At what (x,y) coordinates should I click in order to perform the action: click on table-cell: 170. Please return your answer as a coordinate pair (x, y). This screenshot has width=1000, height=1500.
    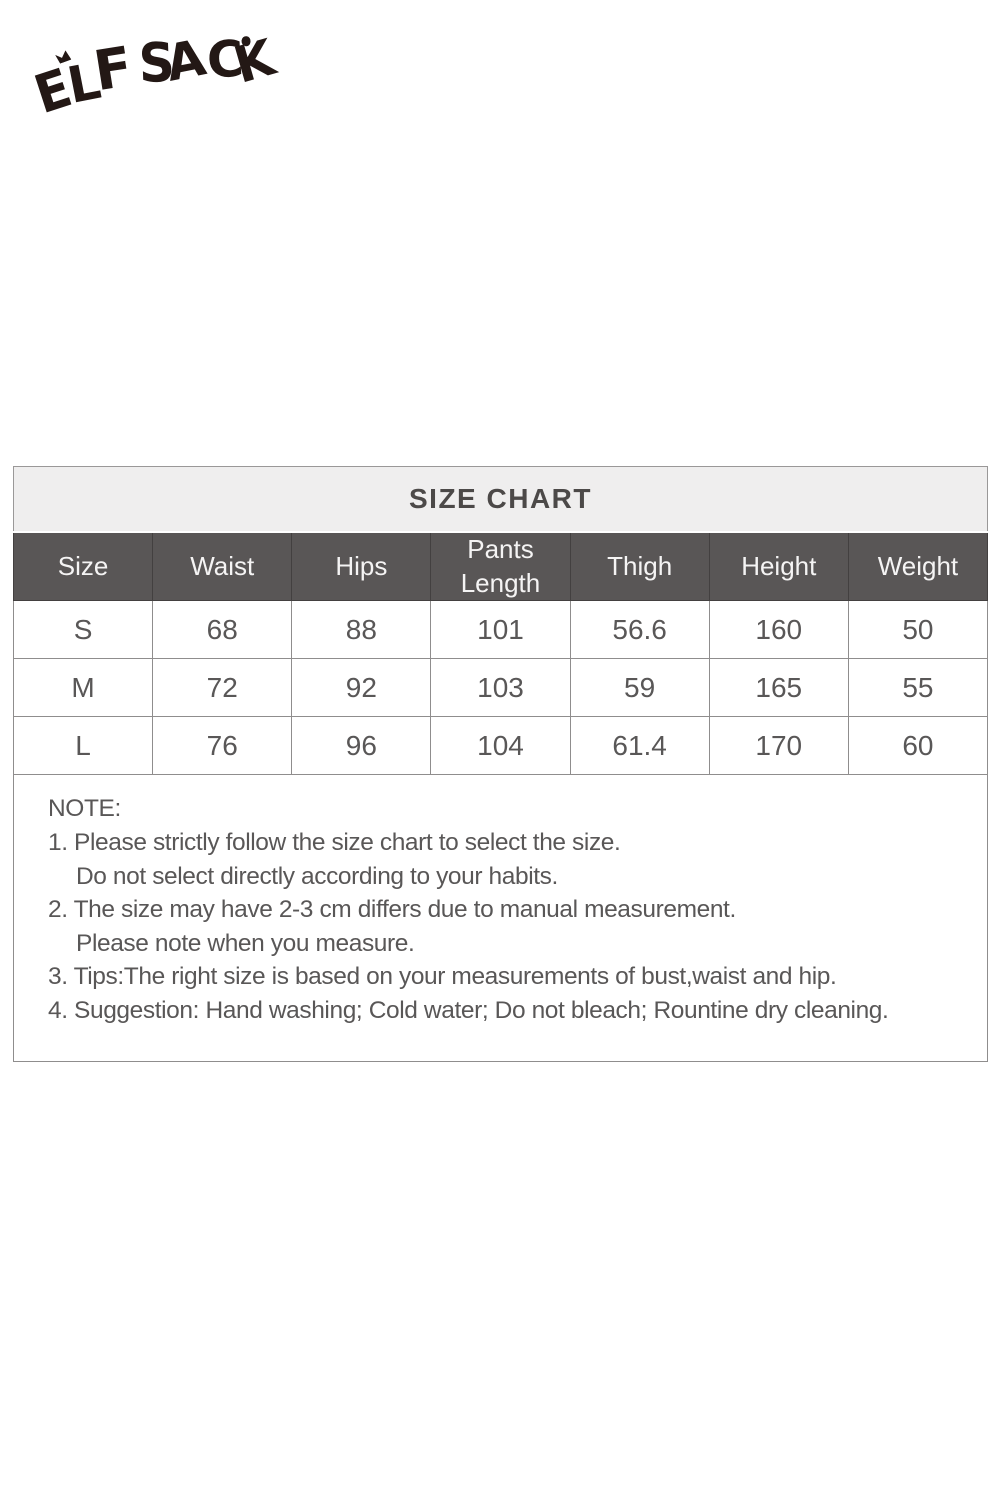
    Looking at the image, I should click on (778, 745).